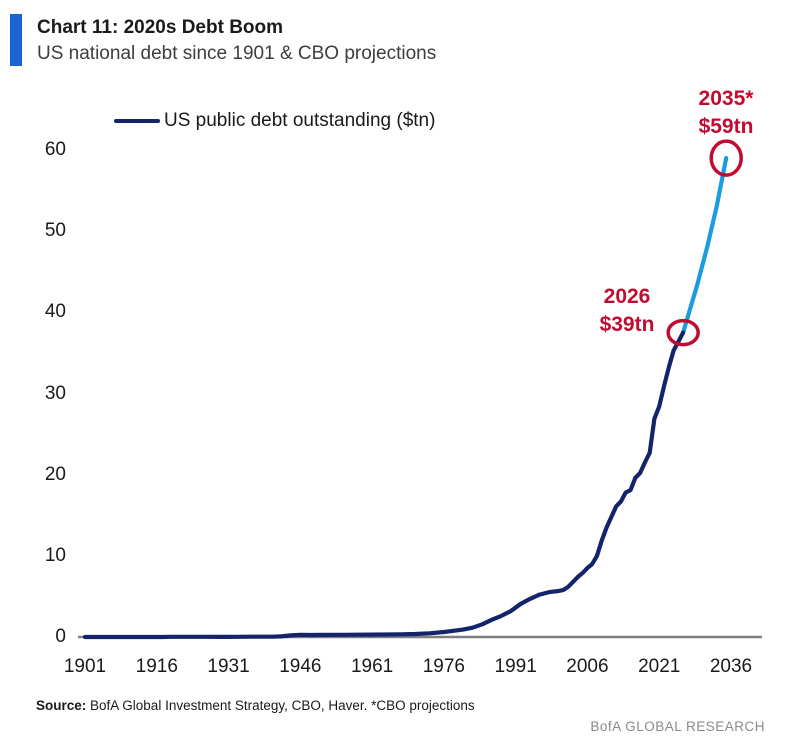 This screenshot has width=806, height=752. I want to click on chart-title: Chart 11: 2020s Debt Boom, so click(160, 27).